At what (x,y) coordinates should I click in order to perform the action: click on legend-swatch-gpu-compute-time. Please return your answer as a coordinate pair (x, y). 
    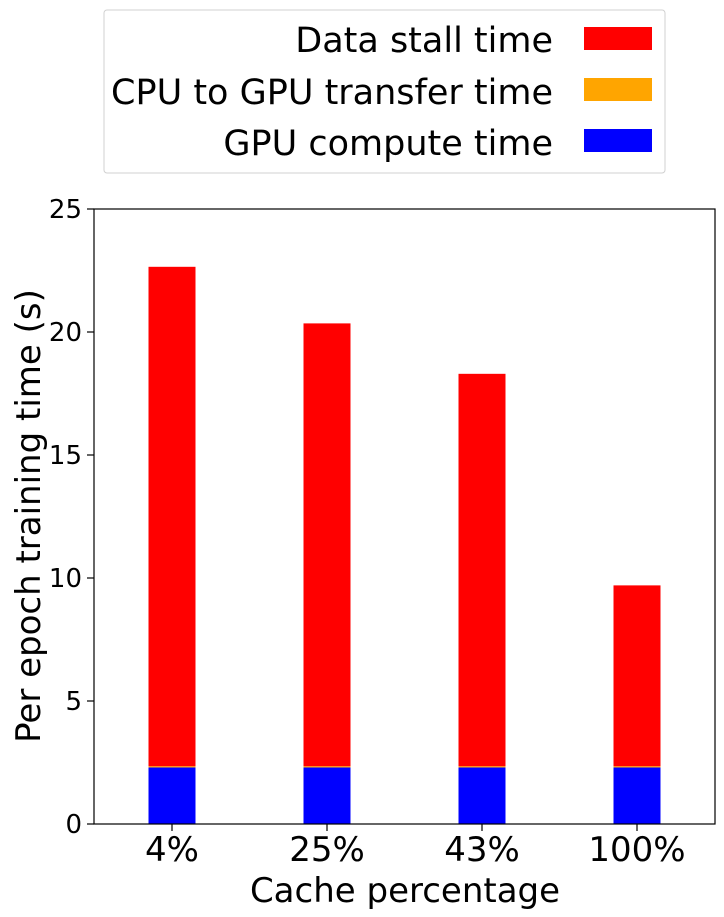
    Looking at the image, I should click on (618, 140).